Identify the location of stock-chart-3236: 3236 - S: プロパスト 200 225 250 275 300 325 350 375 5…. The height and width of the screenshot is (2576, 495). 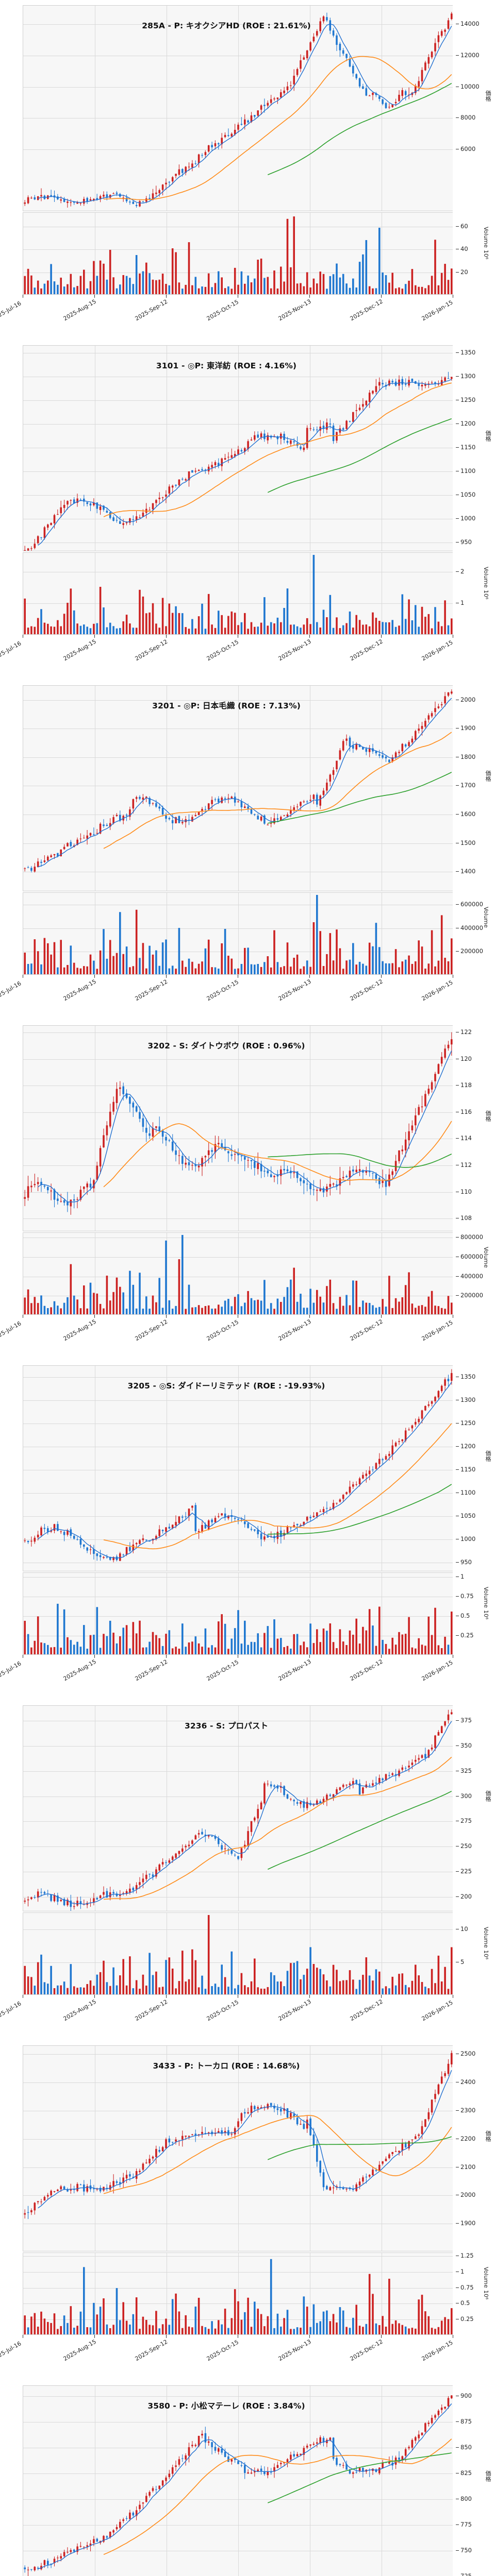
(247, 1870).